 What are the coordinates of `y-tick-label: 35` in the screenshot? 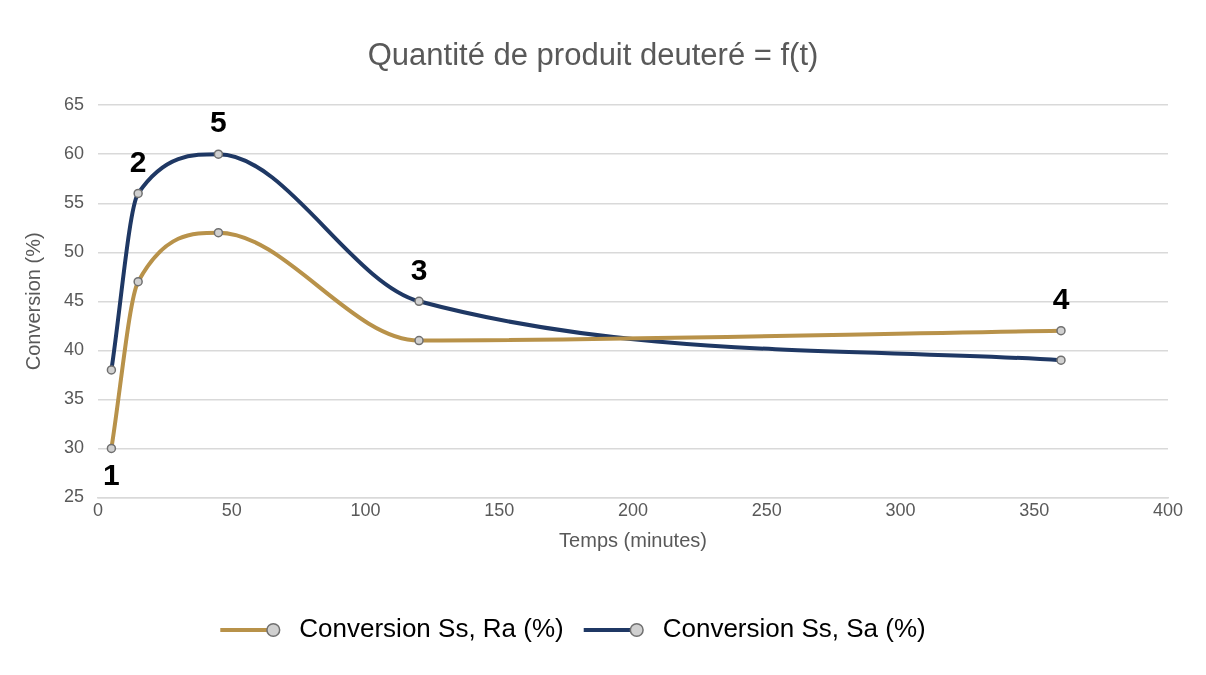 It's located at (74, 398).